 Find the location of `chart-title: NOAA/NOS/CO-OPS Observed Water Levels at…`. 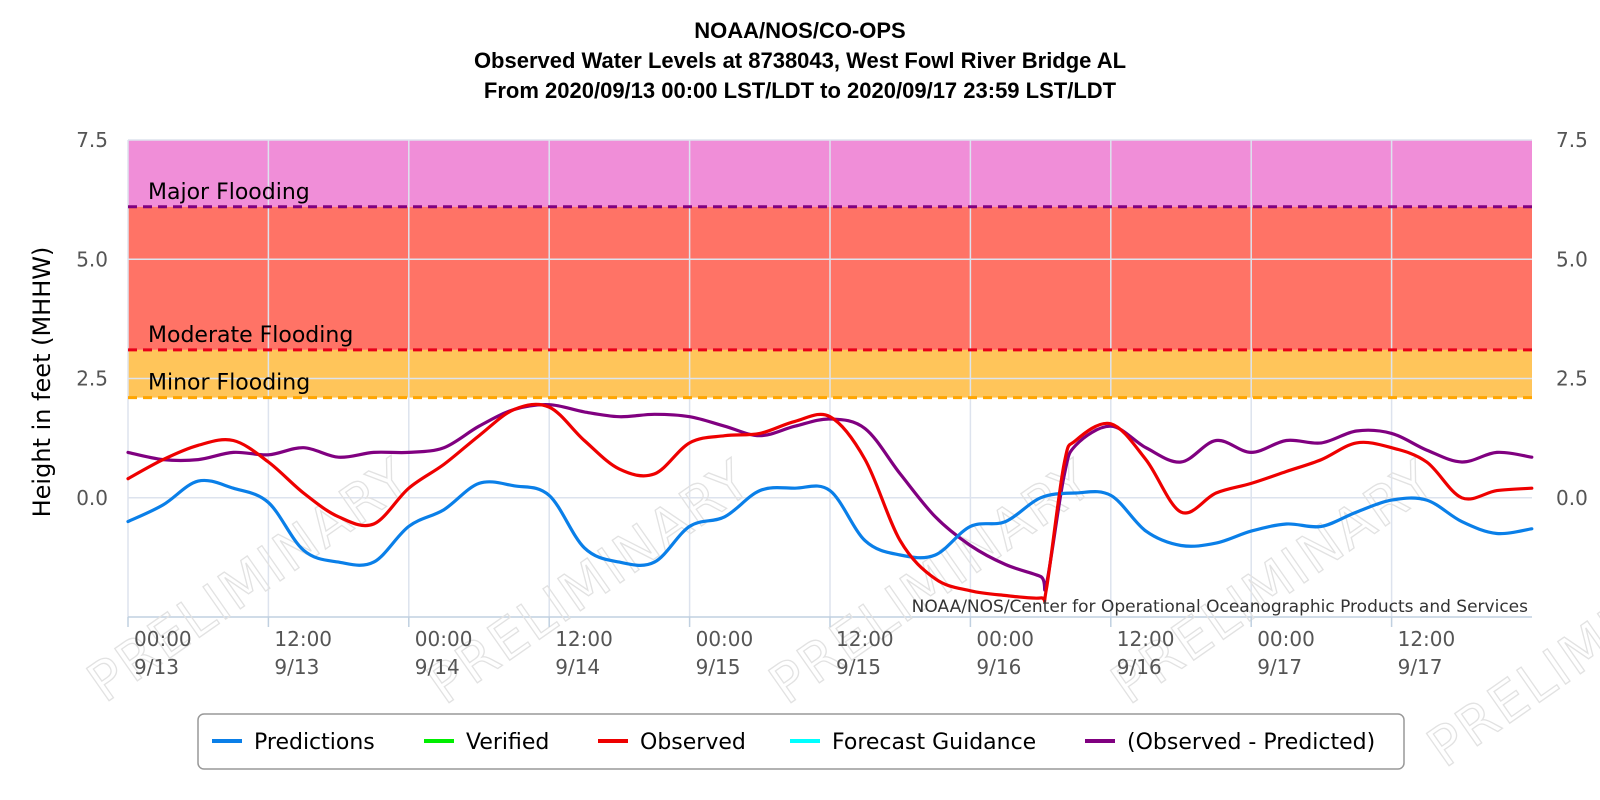

chart-title: NOAA/NOS/CO-OPS Observed Water Levels at… is located at coordinates (800, 60).